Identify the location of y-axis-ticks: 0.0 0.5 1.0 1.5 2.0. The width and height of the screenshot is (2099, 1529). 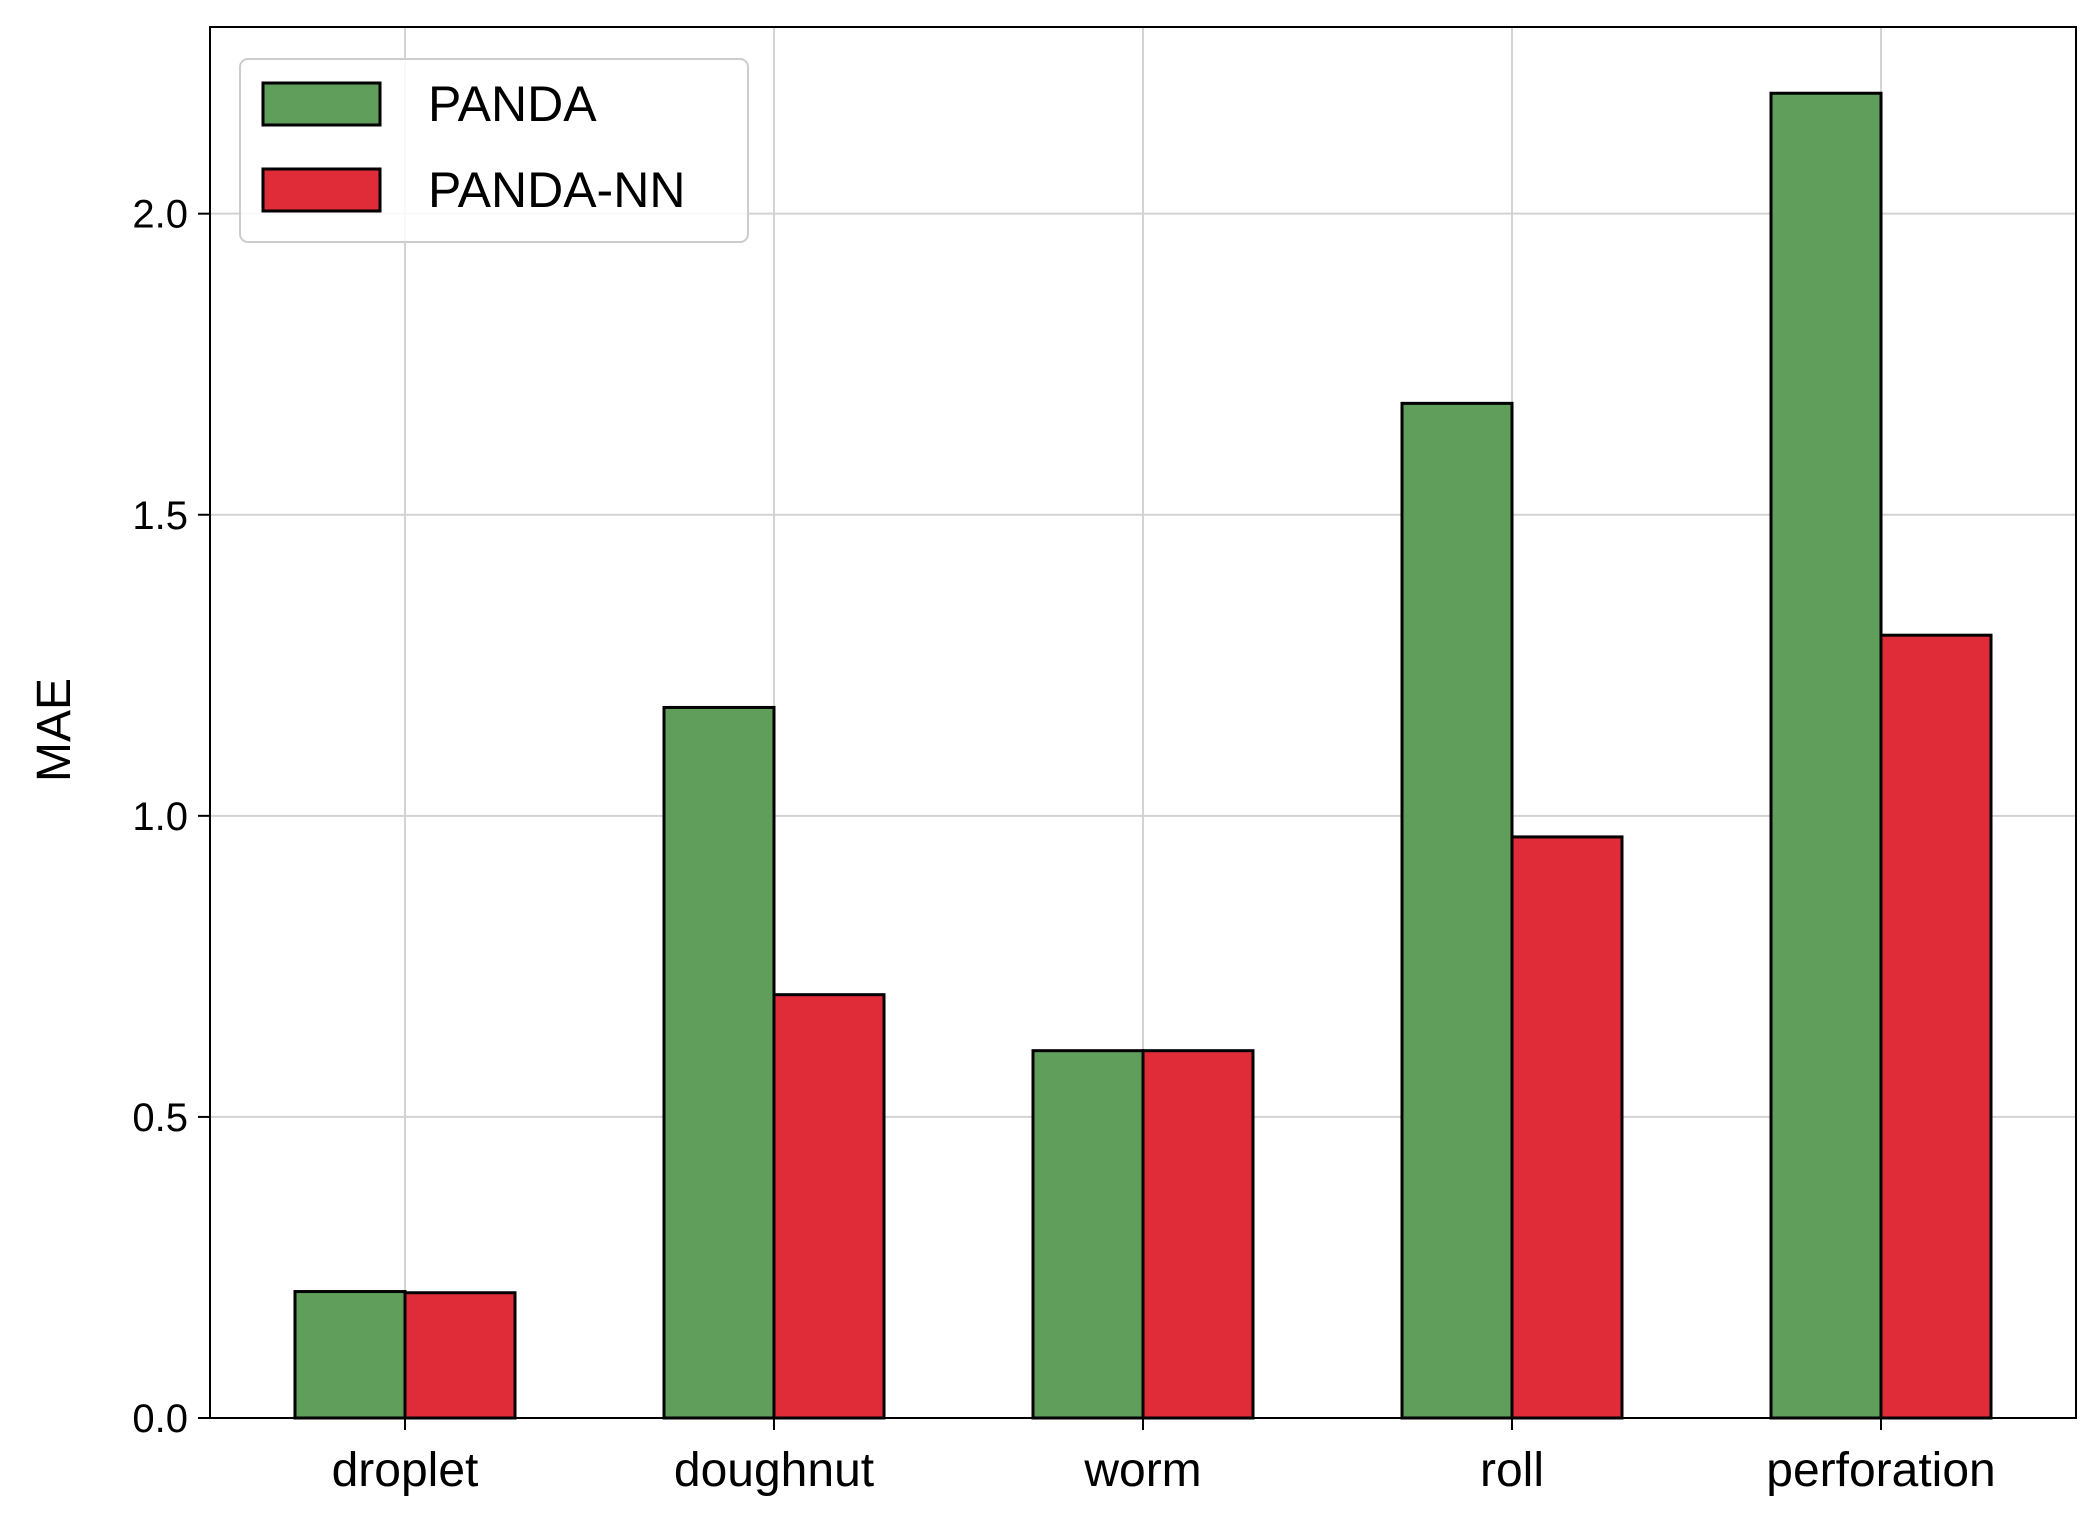
(171, 817).